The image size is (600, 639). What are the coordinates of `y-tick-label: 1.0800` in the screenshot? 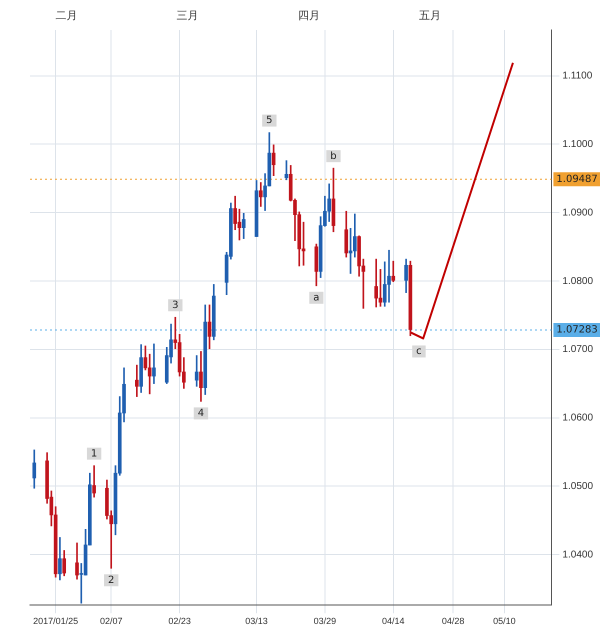 It's located at (578, 281).